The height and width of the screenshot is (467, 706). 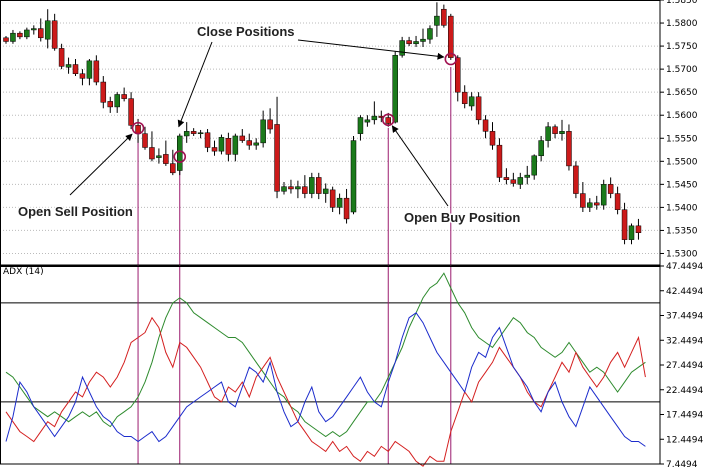 What do you see at coordinates (23, 272) in the screenshot?
I see `adx-panel-title: ADX (14)` at bounding box center [23, 272].